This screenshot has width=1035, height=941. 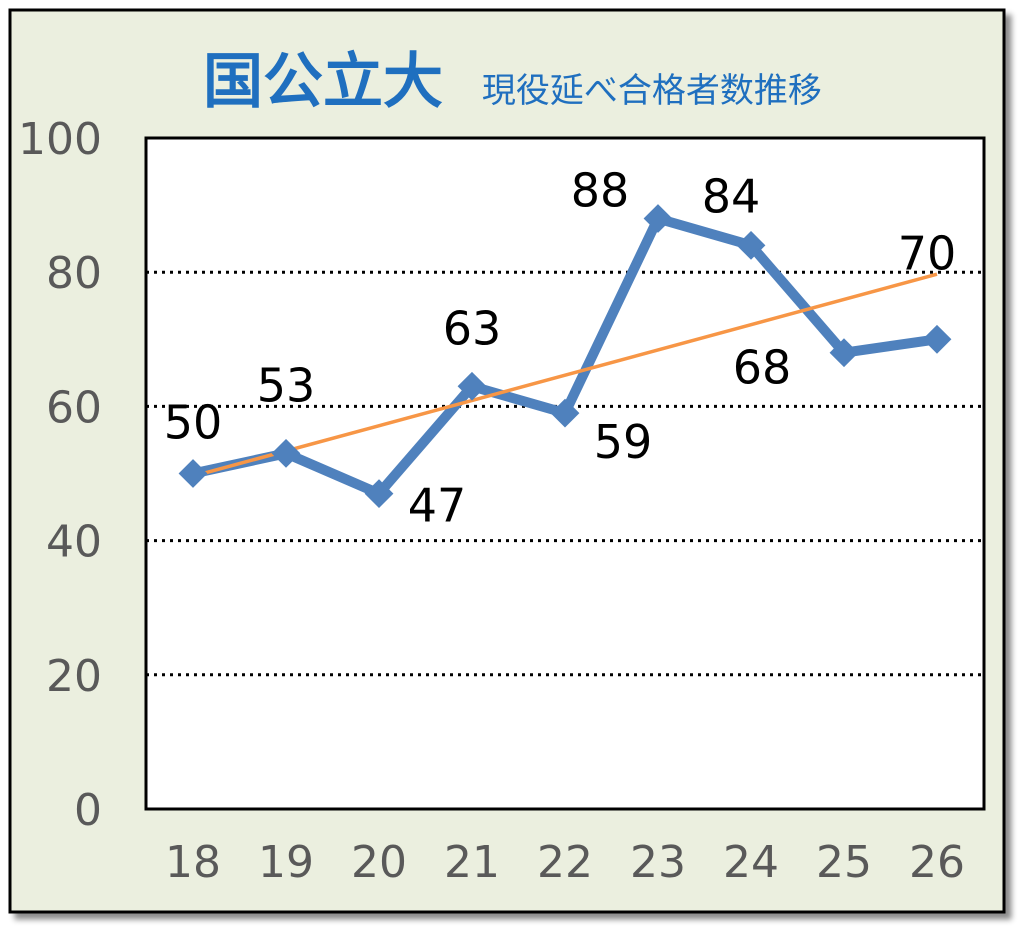 I want to click on y-tick-label-100: 100, so click(x=60, y=139).